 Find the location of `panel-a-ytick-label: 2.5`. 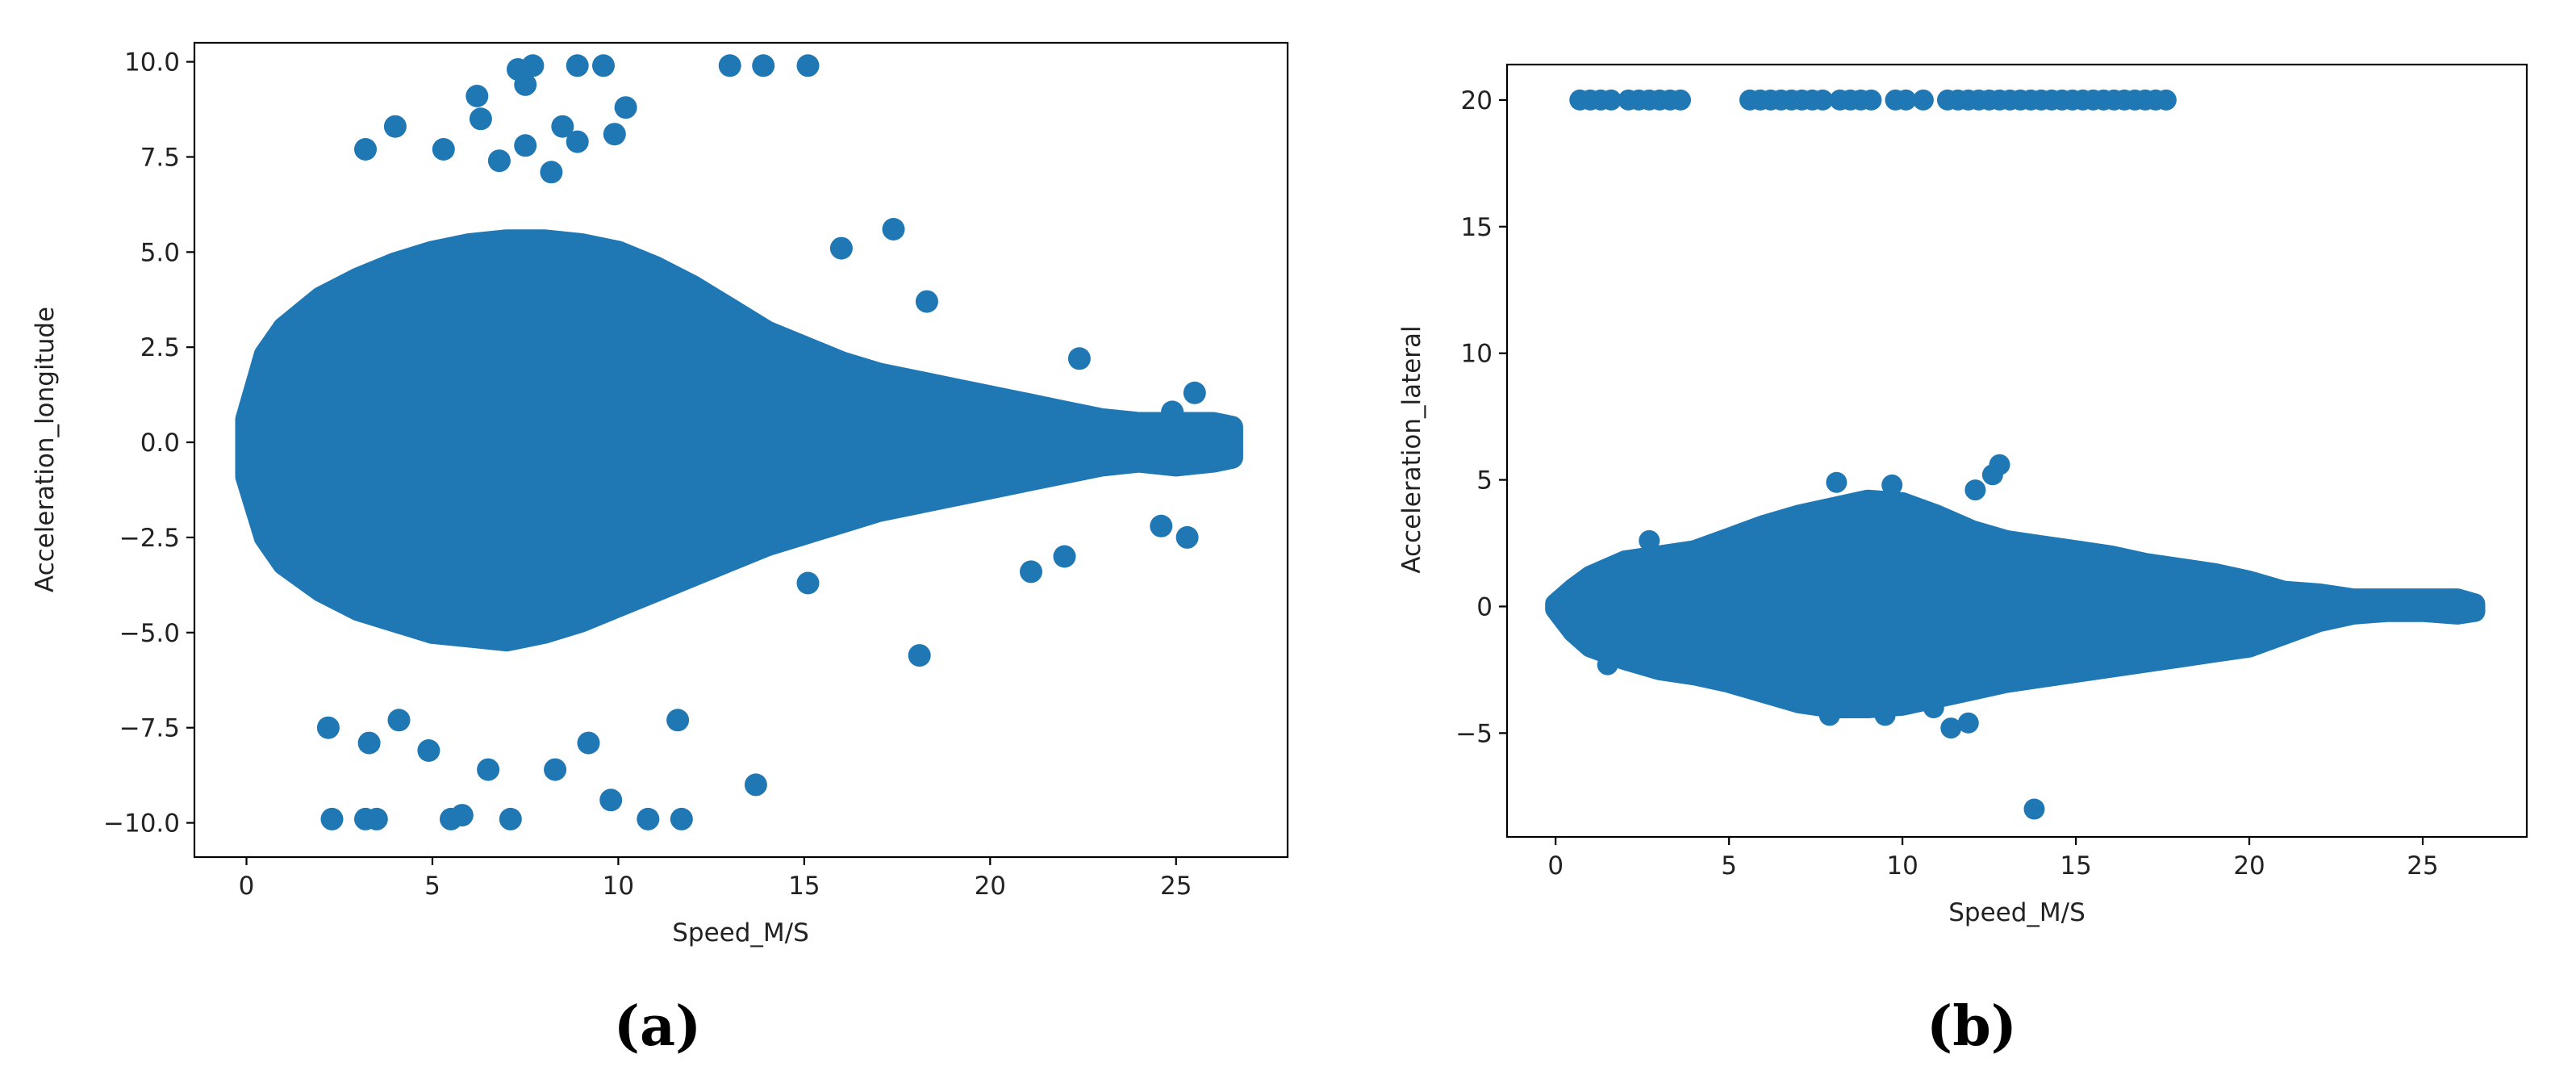

panel-a-ytick-label: 2.5 is located at coordinates (160, 348).